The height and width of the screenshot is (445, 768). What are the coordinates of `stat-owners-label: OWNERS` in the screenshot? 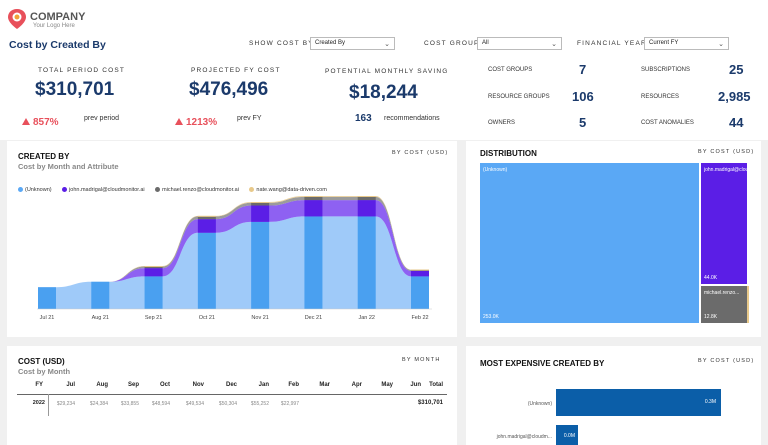 It's located at (501, 123).